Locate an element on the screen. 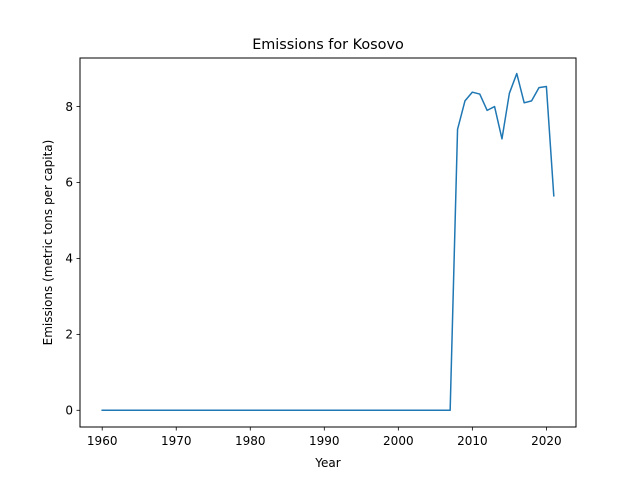  x-tick-label: 1960 is located at coordinates (102, 441).